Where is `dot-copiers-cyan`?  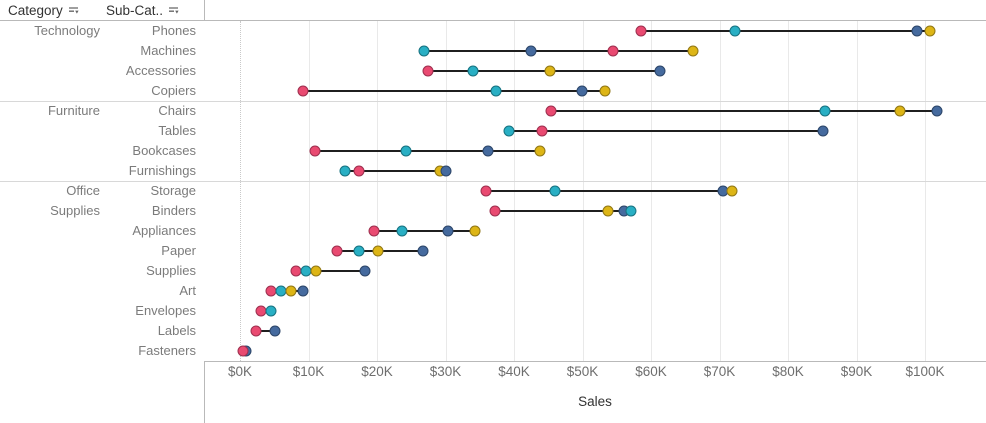
dot-copiers-cyan is located at coordinates (496, 91).